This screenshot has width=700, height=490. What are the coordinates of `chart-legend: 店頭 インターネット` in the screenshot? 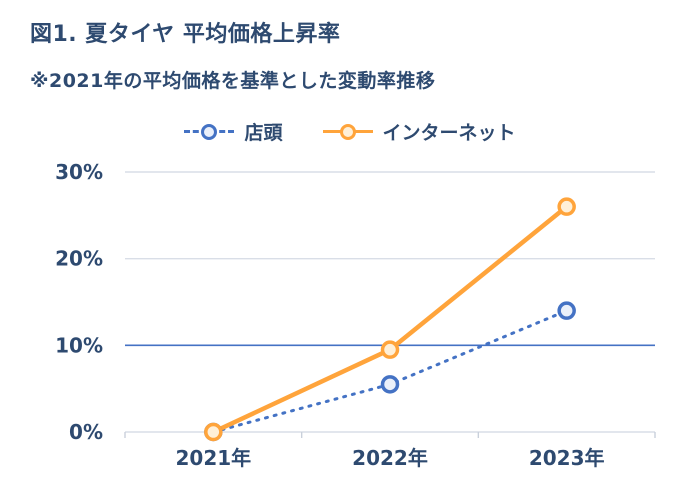 It's located at (350, 131).